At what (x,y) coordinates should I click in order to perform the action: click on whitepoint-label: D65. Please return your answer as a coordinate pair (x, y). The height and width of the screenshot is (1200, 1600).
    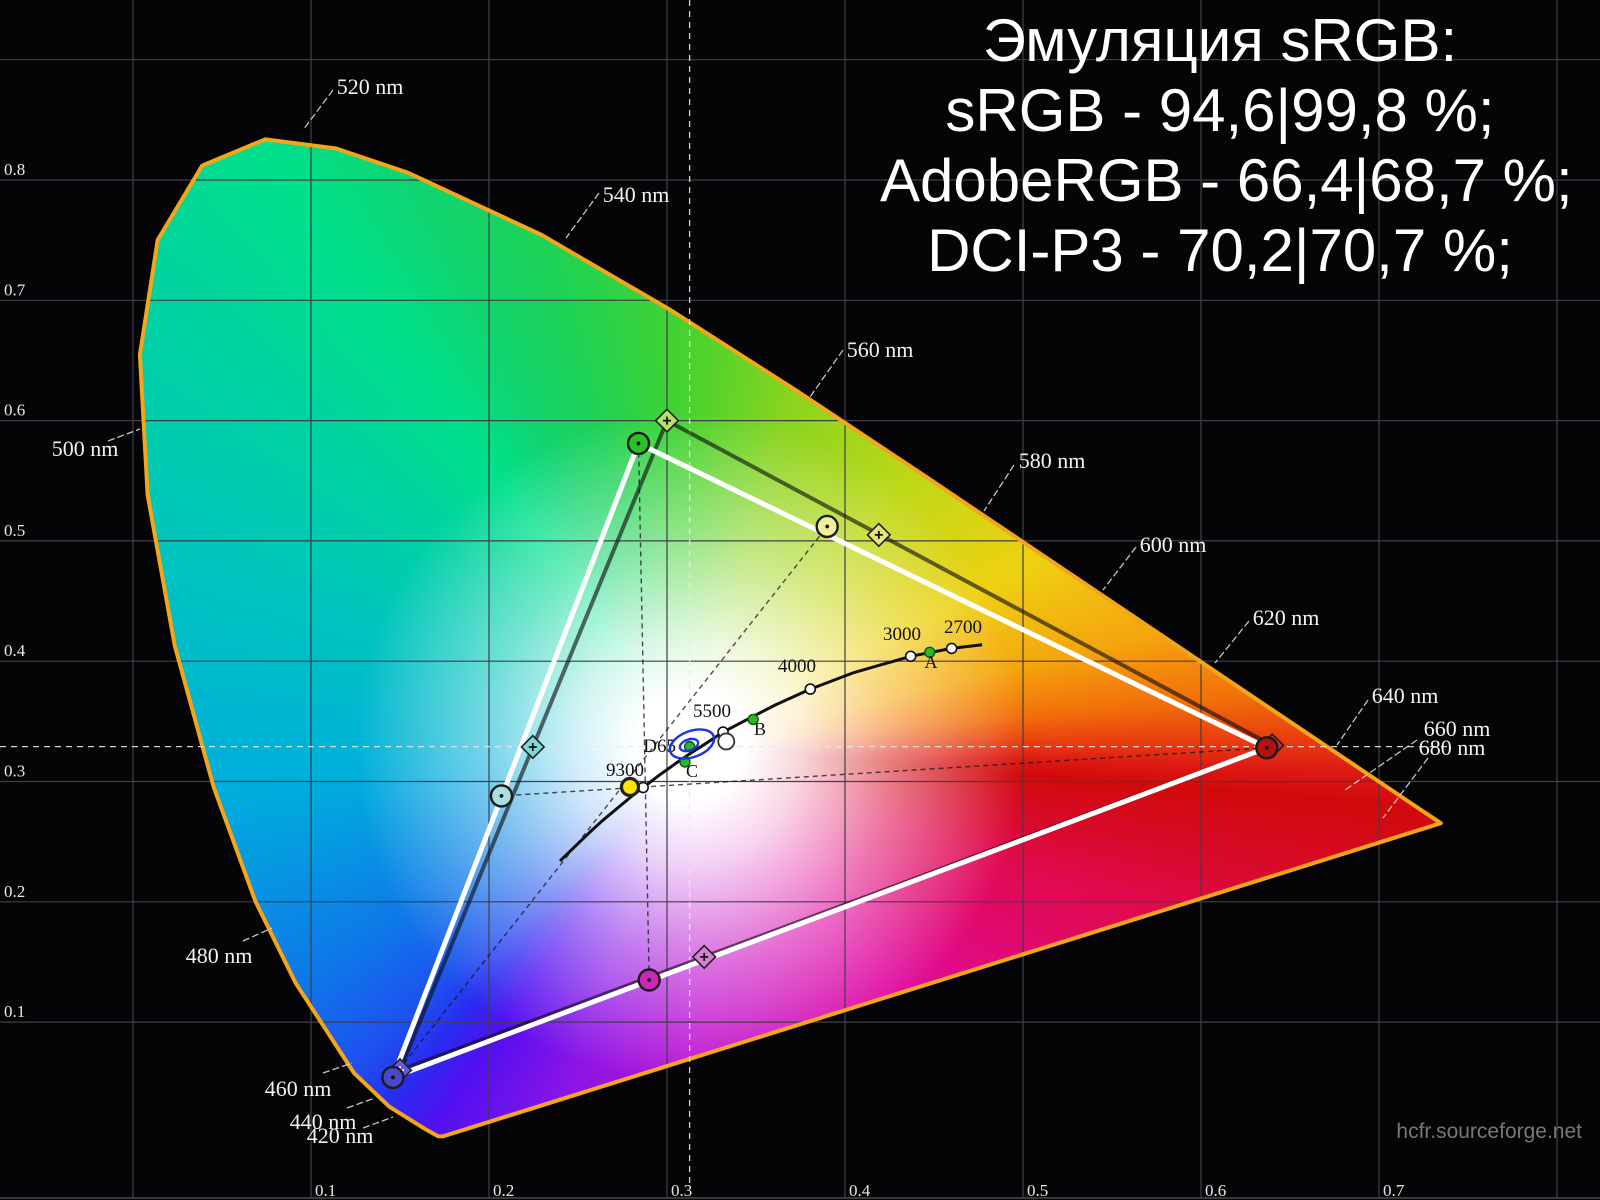
    Looking at the image, I should click on (659, 746).